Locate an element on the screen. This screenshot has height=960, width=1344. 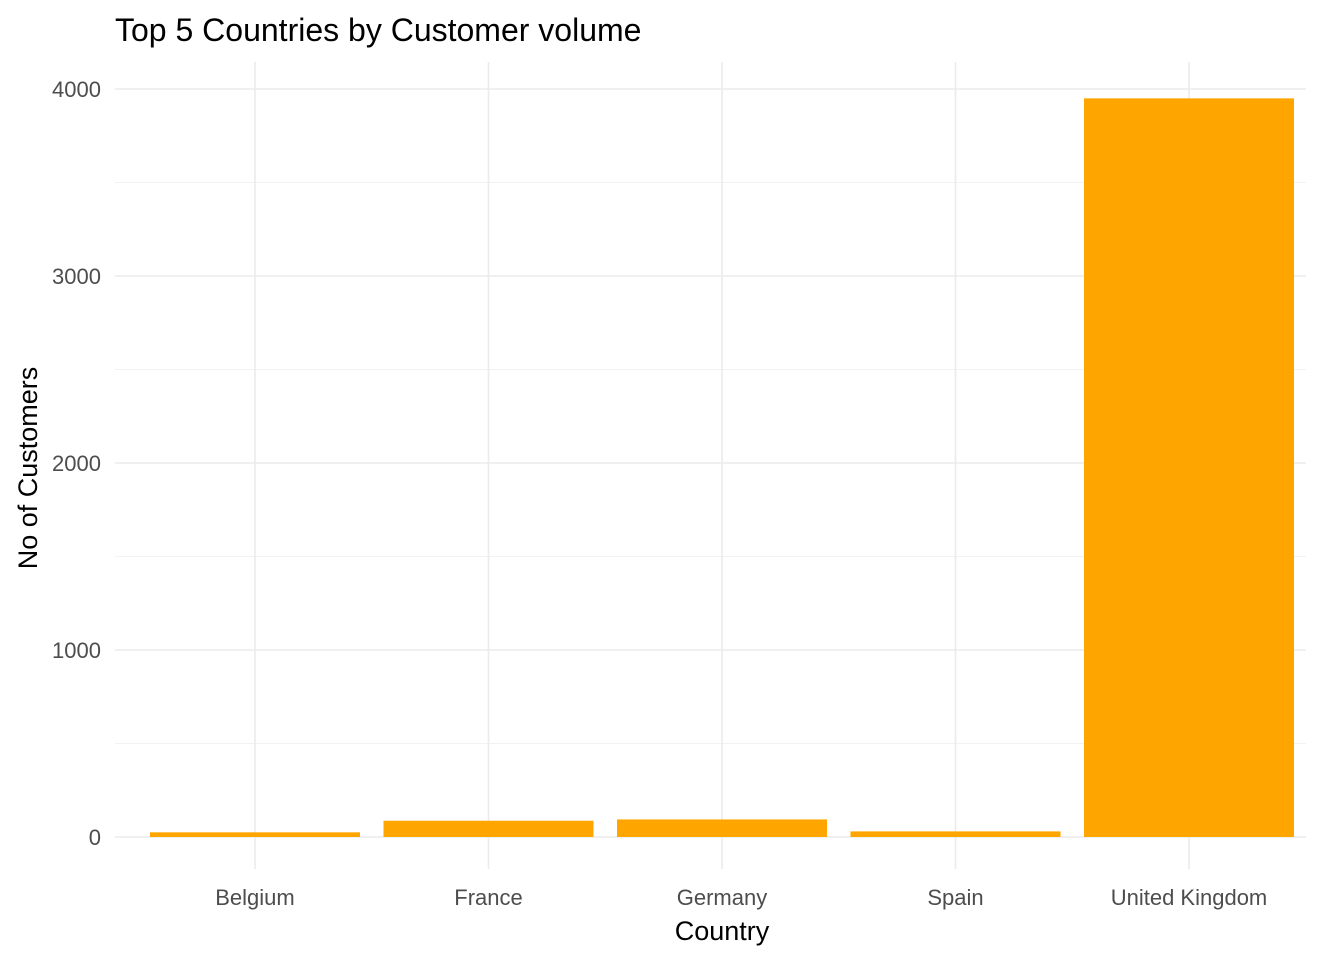
y-tick-label: 4000 is located at coordinates (76, 89).